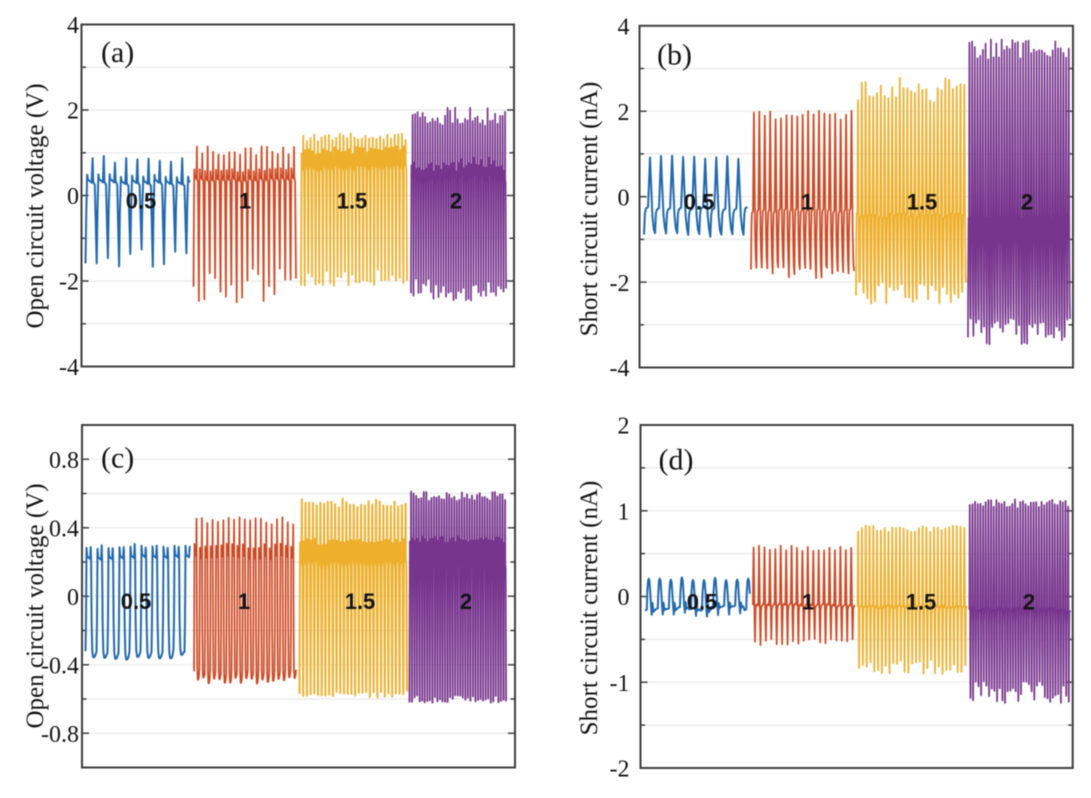 This screenshot has width=1091, height=798. I want to click on svg-text: (d), so click(676, 460).